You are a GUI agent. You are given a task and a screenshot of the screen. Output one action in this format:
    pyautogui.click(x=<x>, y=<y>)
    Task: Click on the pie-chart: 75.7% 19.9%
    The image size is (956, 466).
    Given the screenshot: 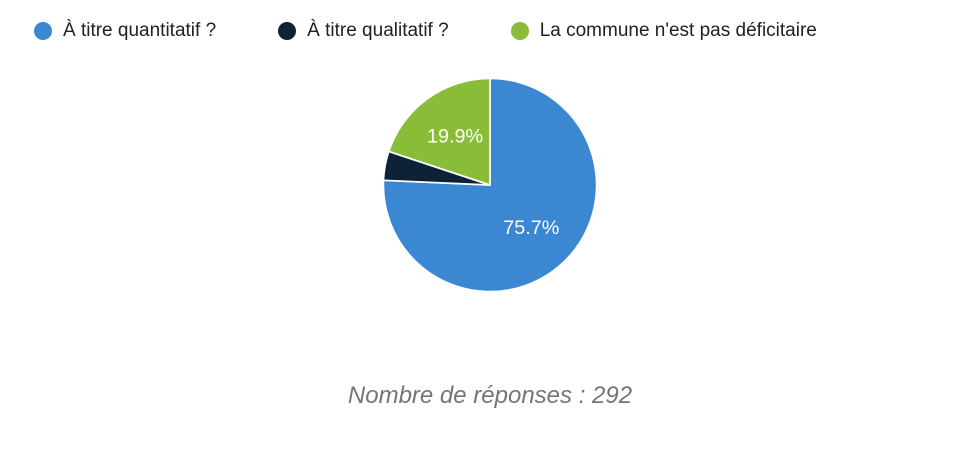 What is the action you would take?
    pyautogui.click(x=490, y=185)
    